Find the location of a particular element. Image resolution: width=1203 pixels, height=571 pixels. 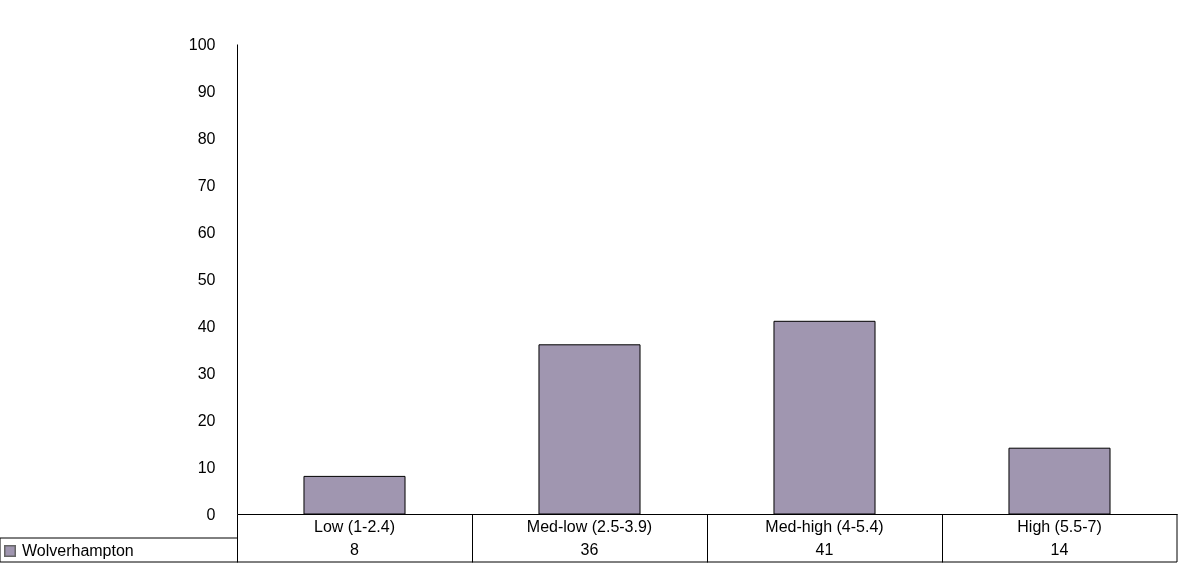

data-label: 41 is located at coordinates (824, 549).